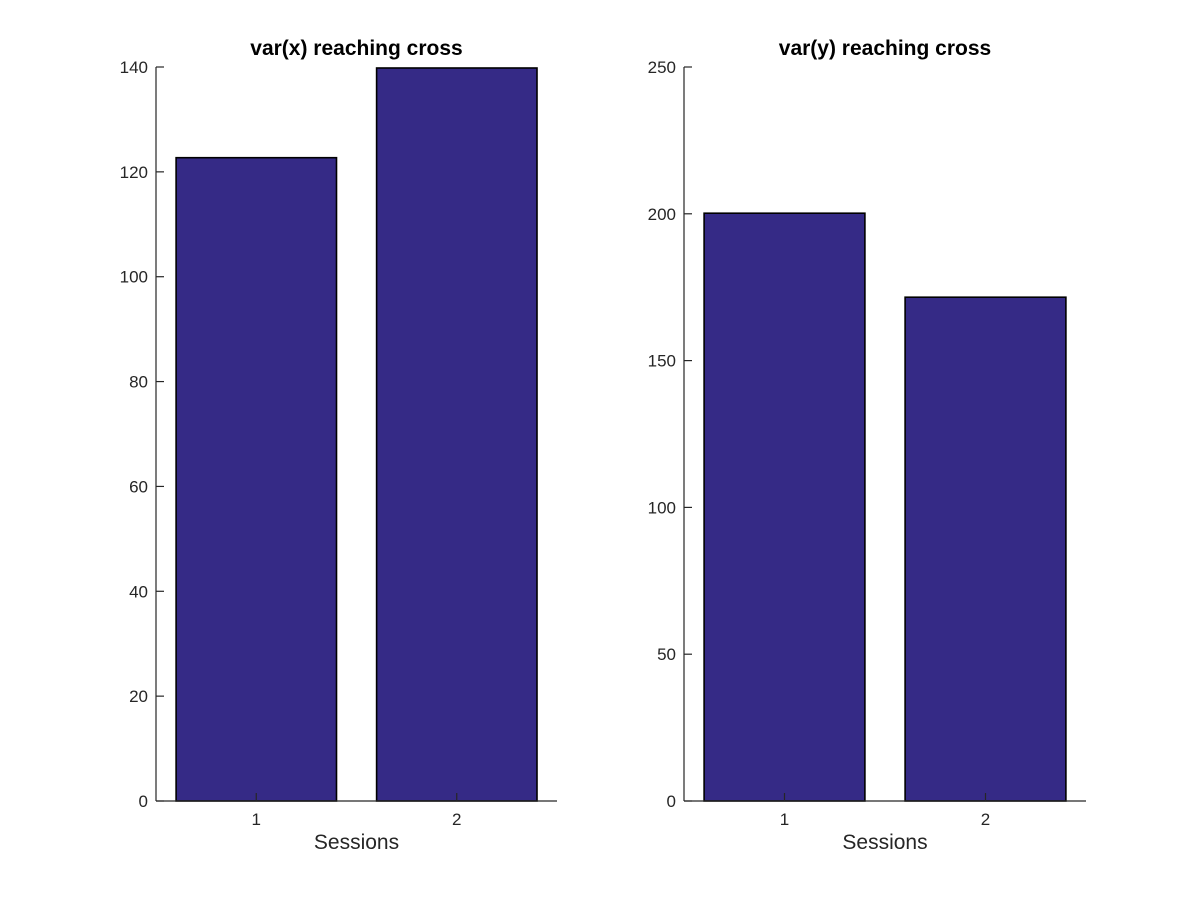 The width and height of the screenshot is (1200, 905). I want to click on y-tick-label: 60, so click(138, 486).